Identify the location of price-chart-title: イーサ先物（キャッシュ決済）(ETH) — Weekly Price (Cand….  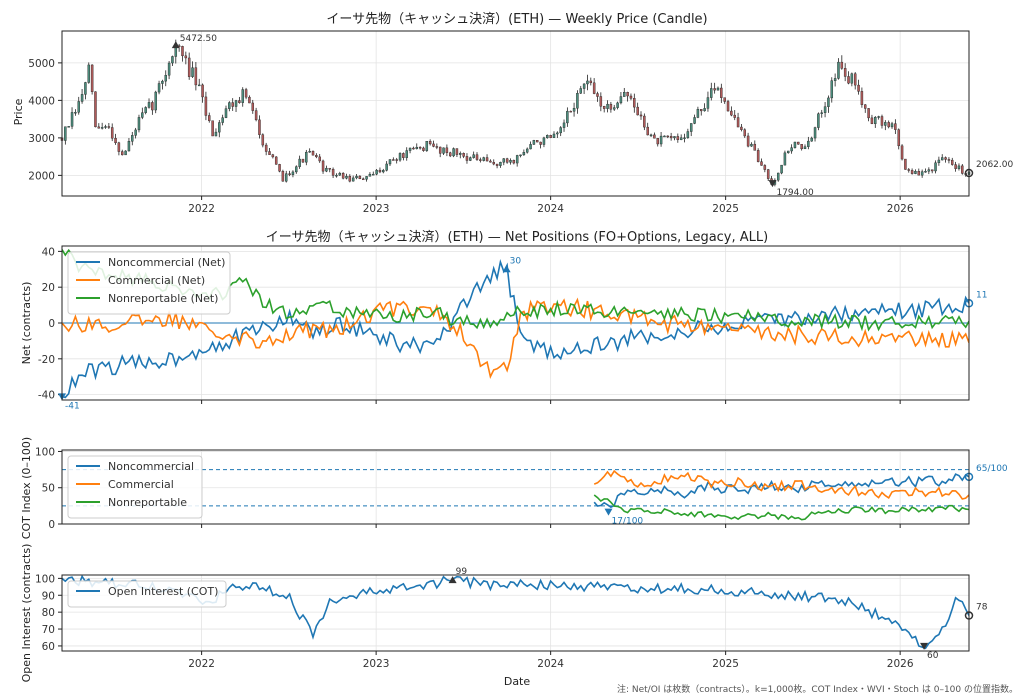
(516, 19).